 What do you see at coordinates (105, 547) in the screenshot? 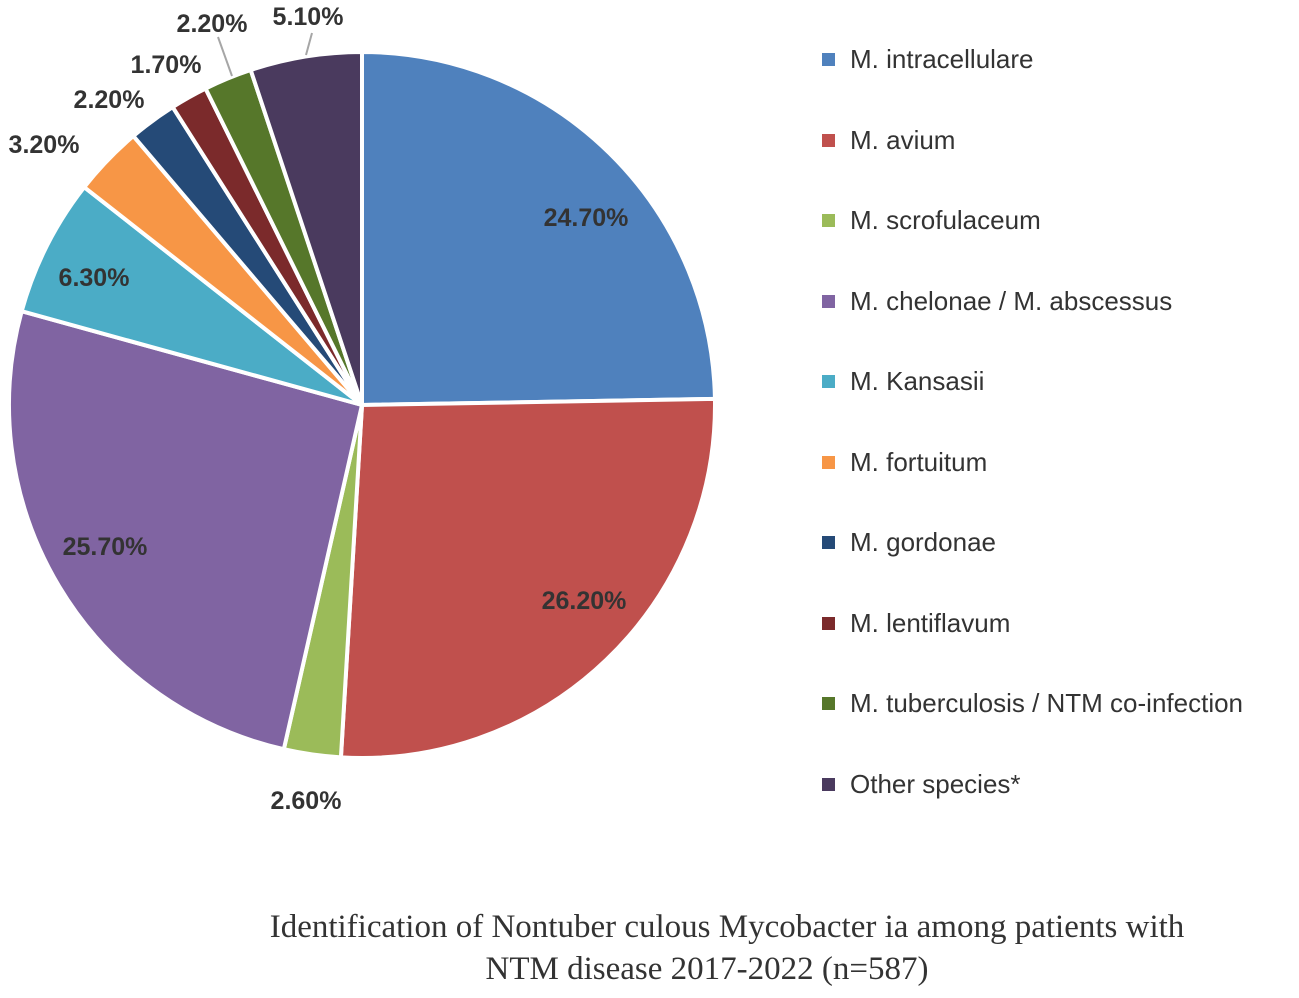
I see `data-label-4: 25.70%` at bounding box center [105, 547].